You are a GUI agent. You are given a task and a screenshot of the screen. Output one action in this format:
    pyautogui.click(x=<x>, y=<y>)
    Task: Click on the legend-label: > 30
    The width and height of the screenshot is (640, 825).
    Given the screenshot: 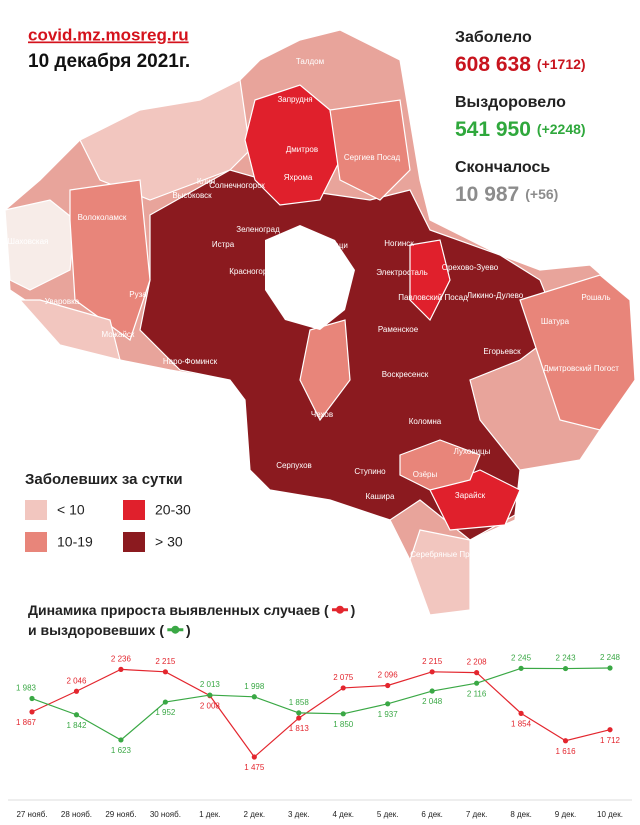 What is the action you would take?
    pyautogui.click(x=169, y=542)
    